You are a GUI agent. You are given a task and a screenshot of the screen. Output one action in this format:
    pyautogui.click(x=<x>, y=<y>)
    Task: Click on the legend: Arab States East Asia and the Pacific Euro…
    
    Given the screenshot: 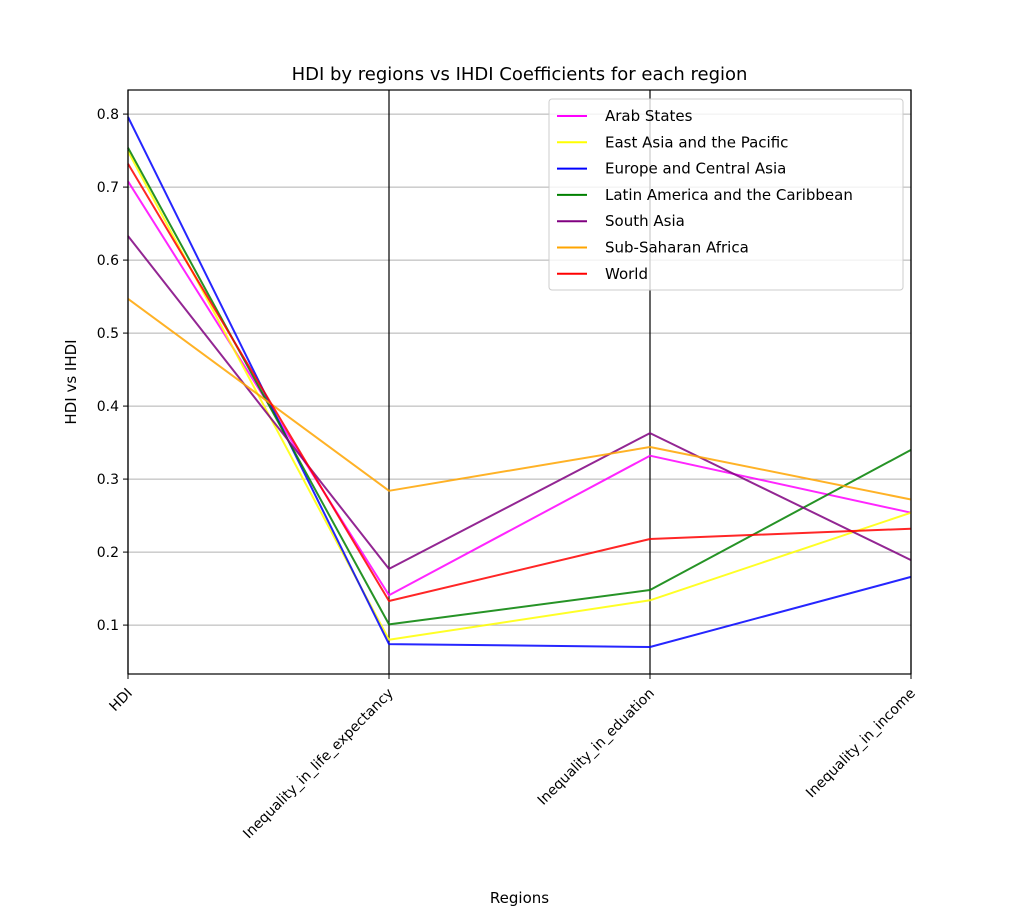 What is the action you would take?
    pyautogui.click(x=726, y=194)
    